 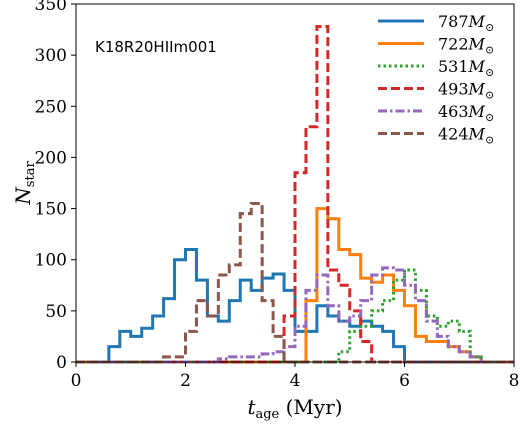 I want to click on legend-label-493: 493M⊙, so click(x=466, y=91).